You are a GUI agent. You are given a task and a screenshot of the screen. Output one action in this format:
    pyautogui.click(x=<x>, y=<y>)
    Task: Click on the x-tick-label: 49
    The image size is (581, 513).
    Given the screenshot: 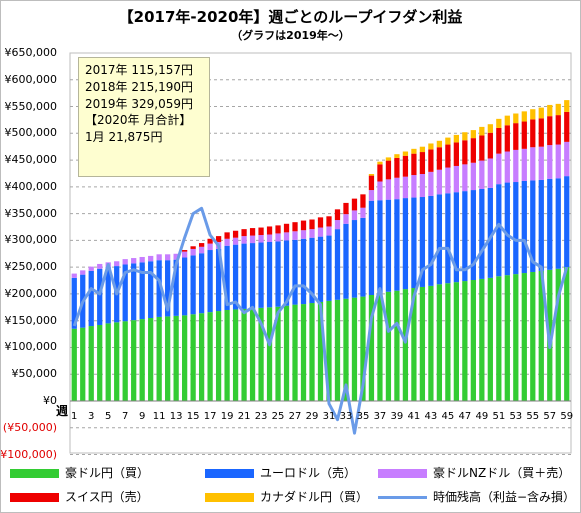 What is the action you would take?
    pyautogui.click(x=481, y=416)
    